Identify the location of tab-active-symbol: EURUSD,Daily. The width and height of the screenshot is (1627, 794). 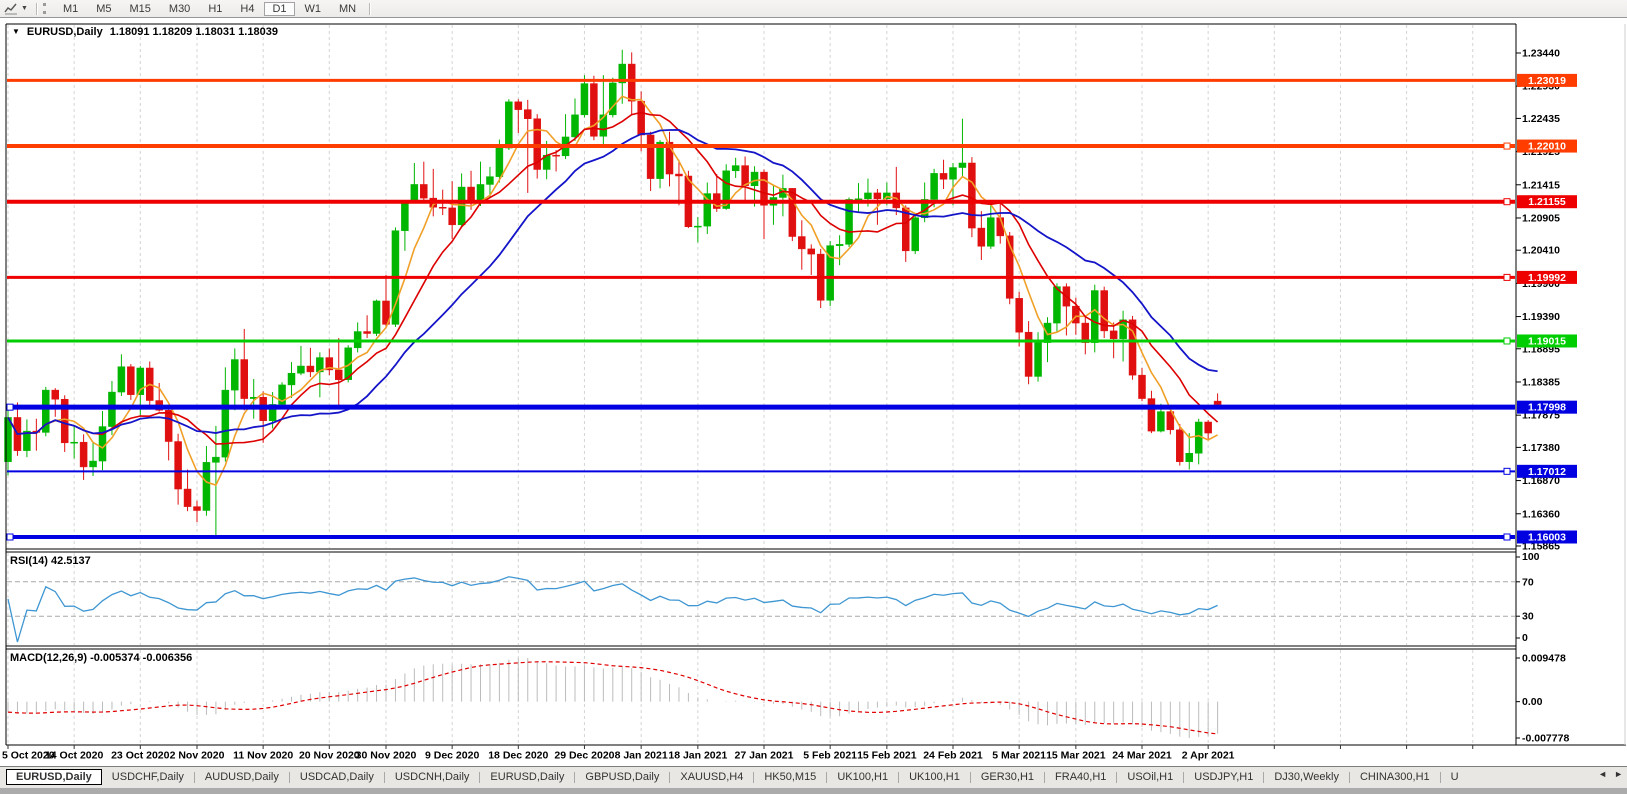
(54, 777).